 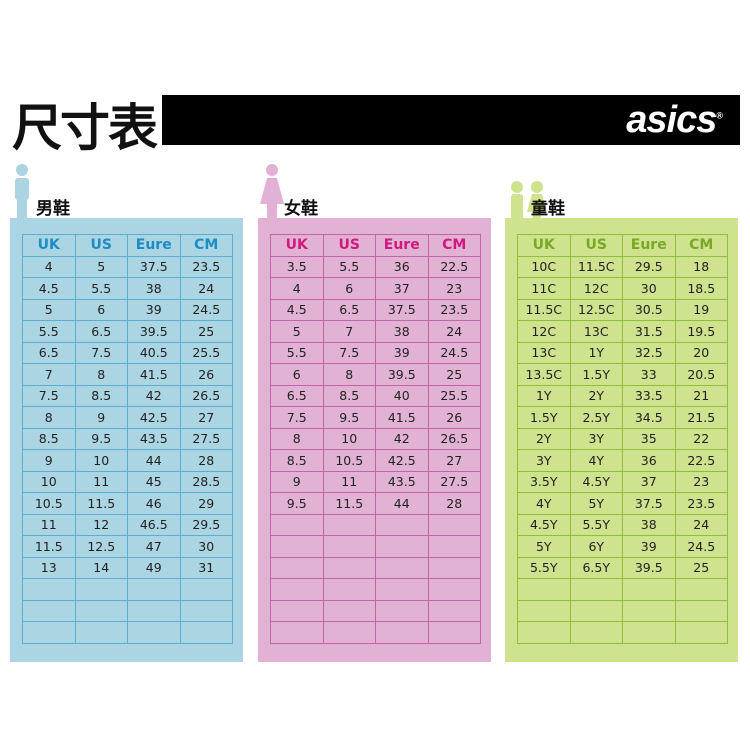 I want to click on size-cell: 27.5, so click(x=454, y=481).